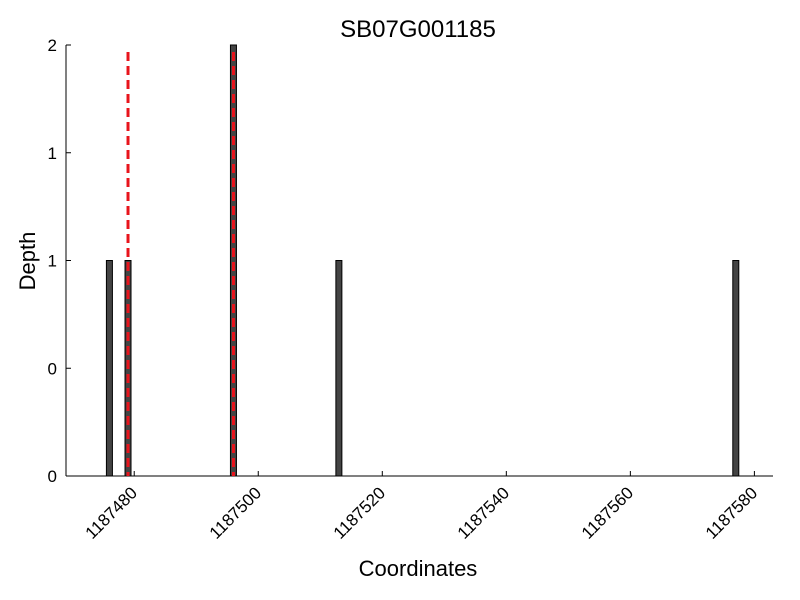  What do you see at coordinates (418, 29) in the screenshot?
I see `chart-title: SB07G001185` at bounding box center [418, 29].